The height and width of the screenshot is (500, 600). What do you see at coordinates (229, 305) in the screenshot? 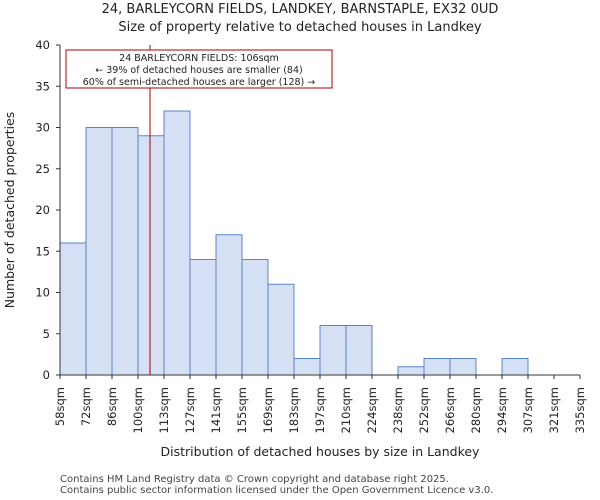
I see `bar-141sqm` at bounding box center [229, 305].